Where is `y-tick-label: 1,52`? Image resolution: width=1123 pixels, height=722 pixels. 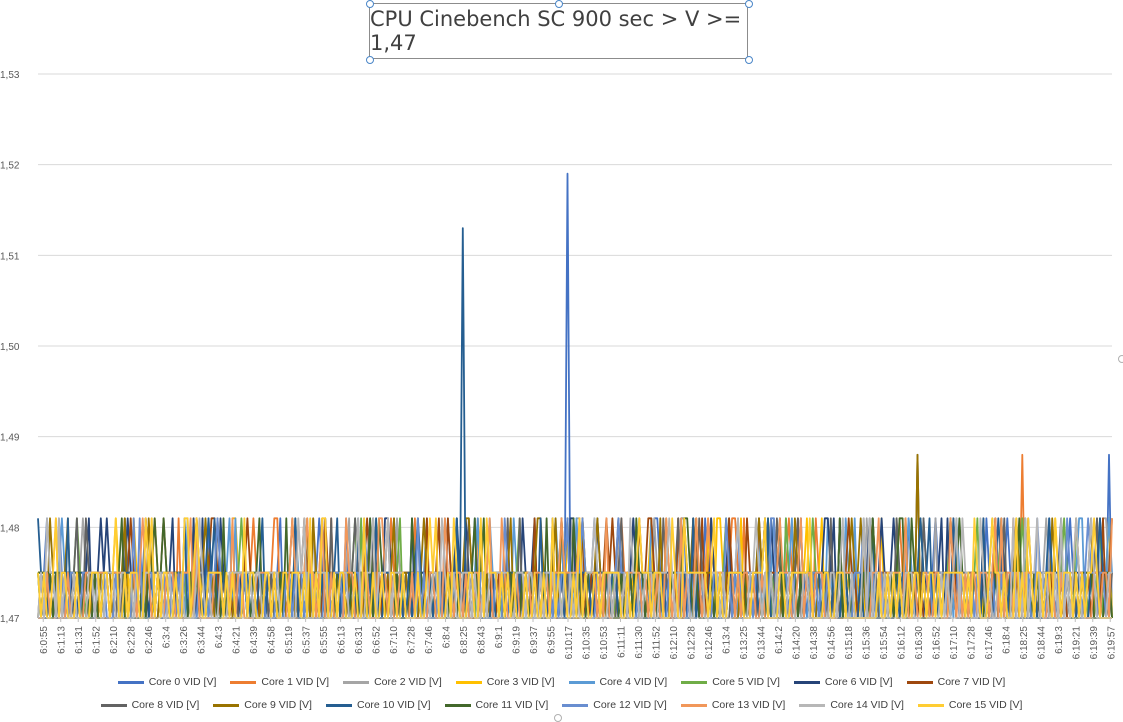
y-tick-label: 1,52 is located at coordinates (10, 166).